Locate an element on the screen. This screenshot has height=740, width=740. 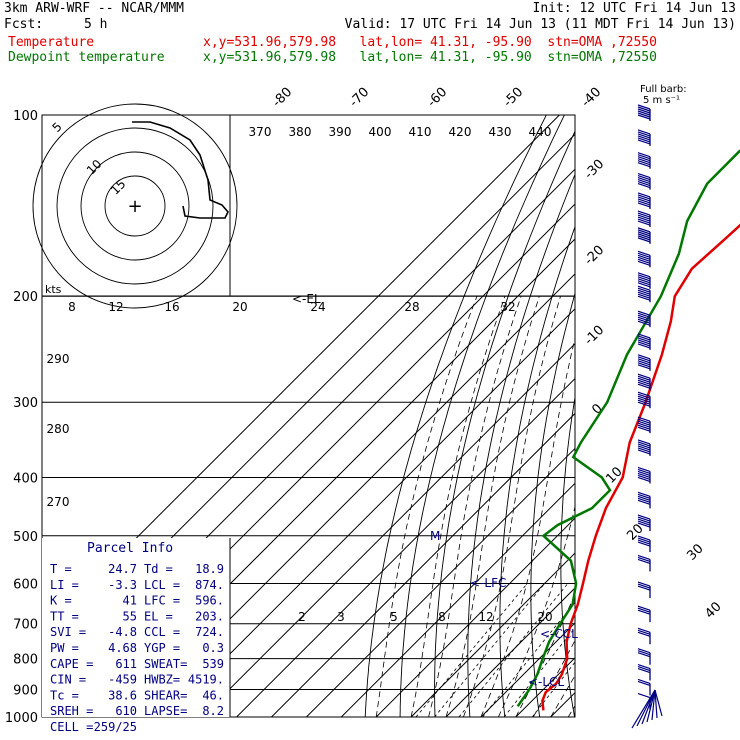
moist-adiabat--10 is located at coordinates (458, 506).